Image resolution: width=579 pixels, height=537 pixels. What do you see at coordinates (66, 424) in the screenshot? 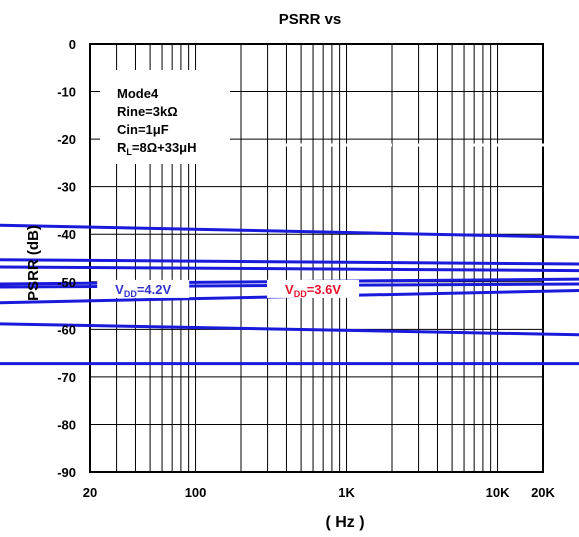
I see `y-tick-label: -80` at bounding box center [66, 424].